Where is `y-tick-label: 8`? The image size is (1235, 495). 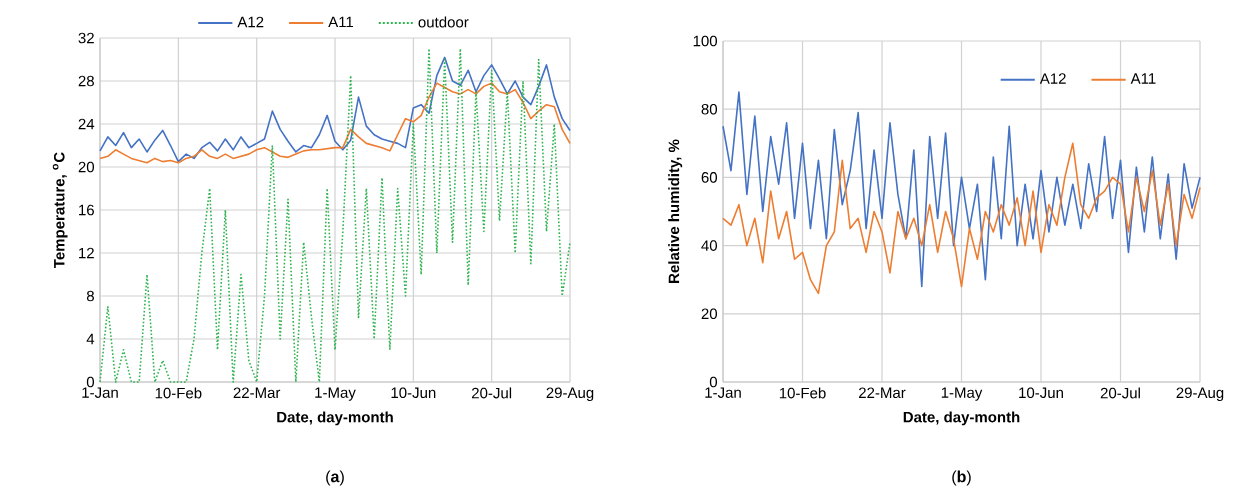 y-tick-label: 8 is located at coordinates (90, 296).